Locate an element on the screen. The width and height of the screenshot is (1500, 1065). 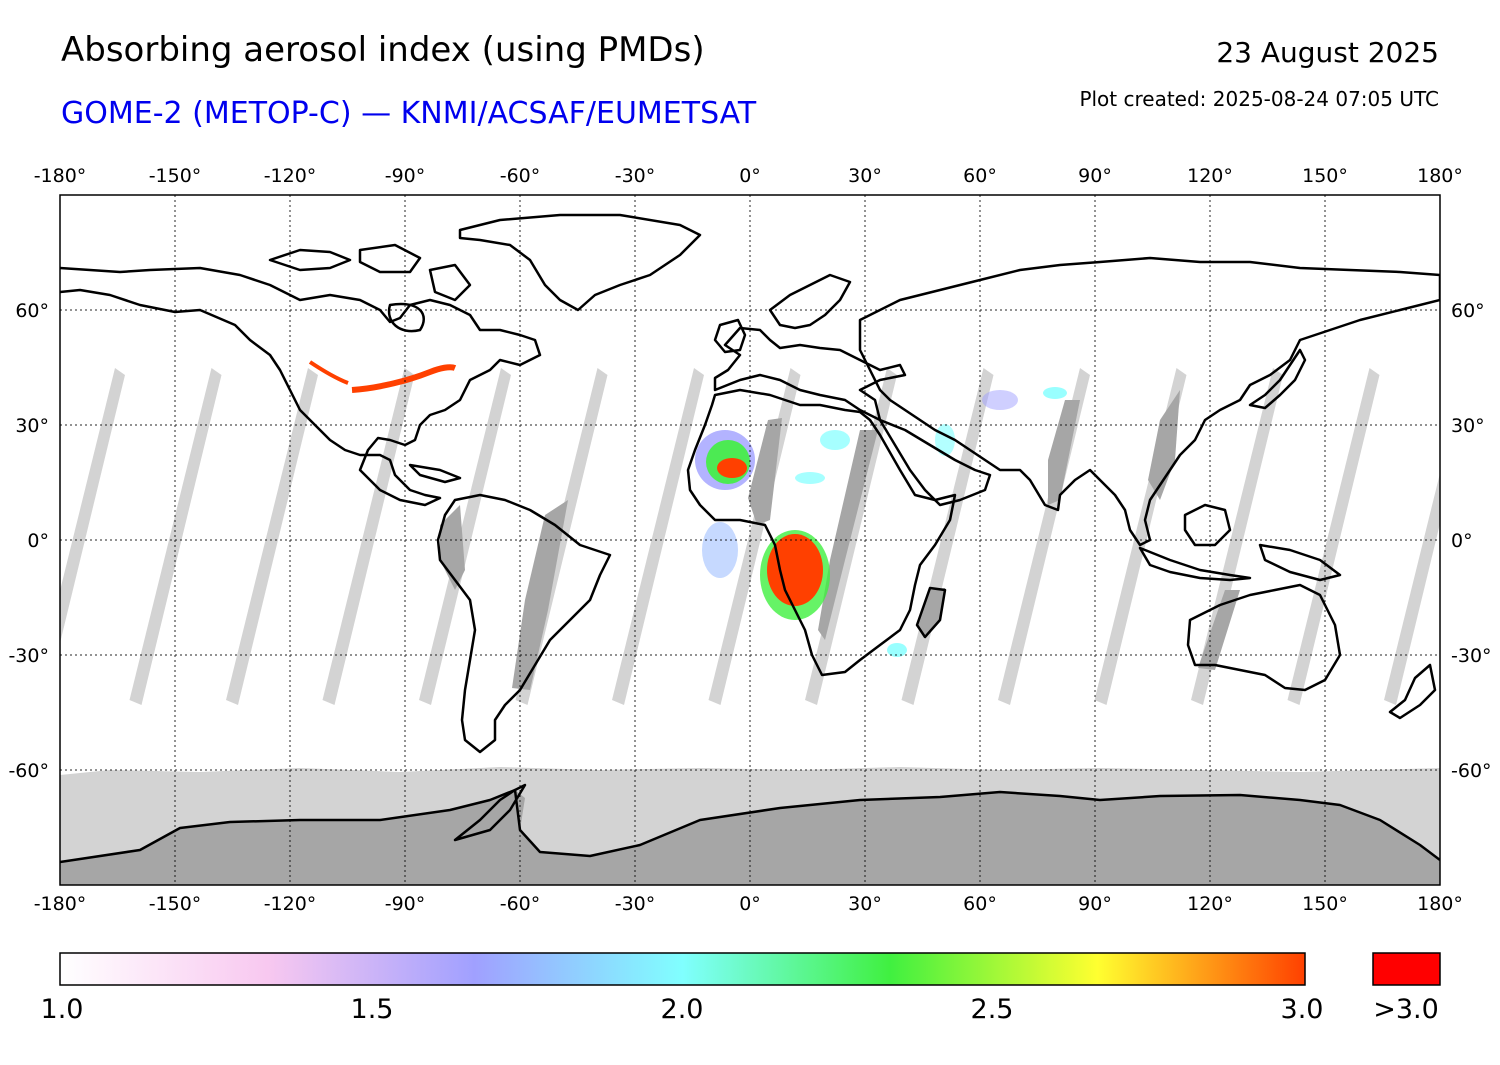
south-america-coastline is located at coordinates (524, 623).